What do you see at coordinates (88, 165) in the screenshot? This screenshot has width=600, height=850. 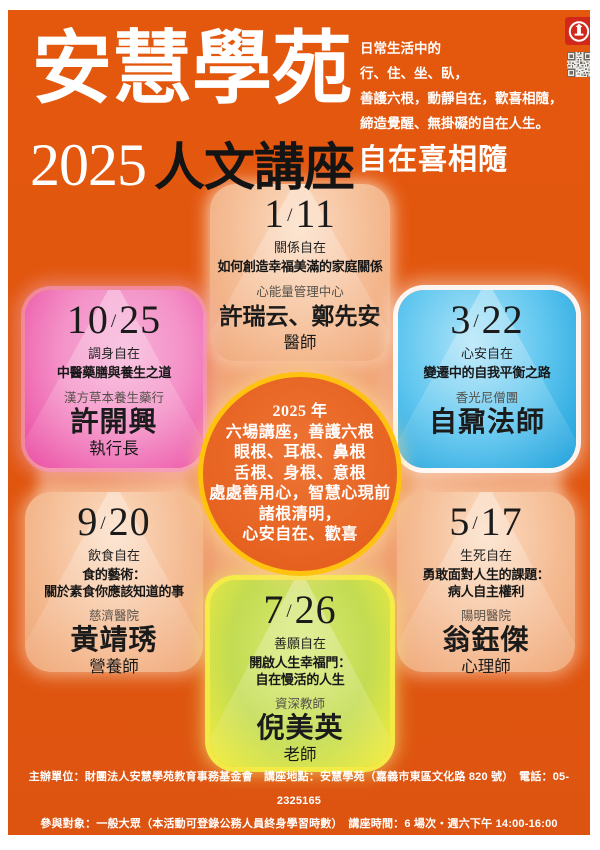 I see `poster-year: 2025` at bounding box center [88, 165].